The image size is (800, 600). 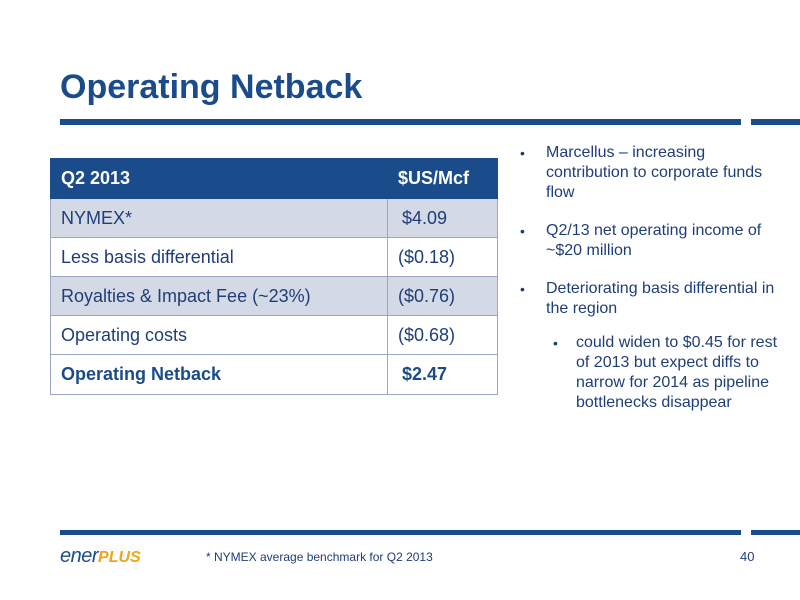 I want to click on slide-title: Operating Netback, so click(x=211, y=87).